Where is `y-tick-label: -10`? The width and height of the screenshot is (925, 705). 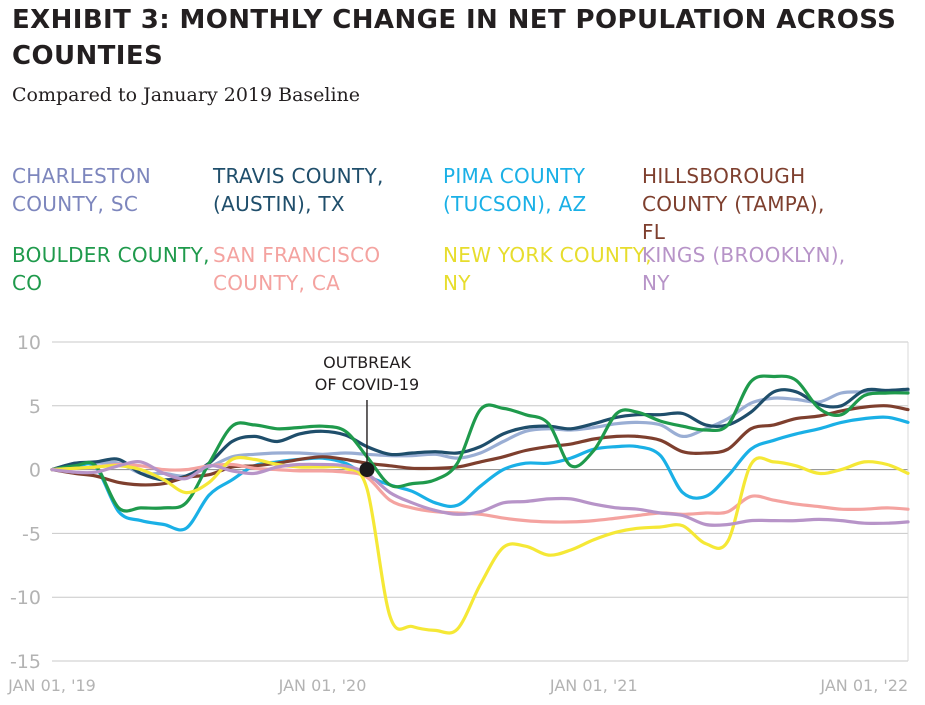
y-tick-label: -10 is located at coordinates (25, 598).